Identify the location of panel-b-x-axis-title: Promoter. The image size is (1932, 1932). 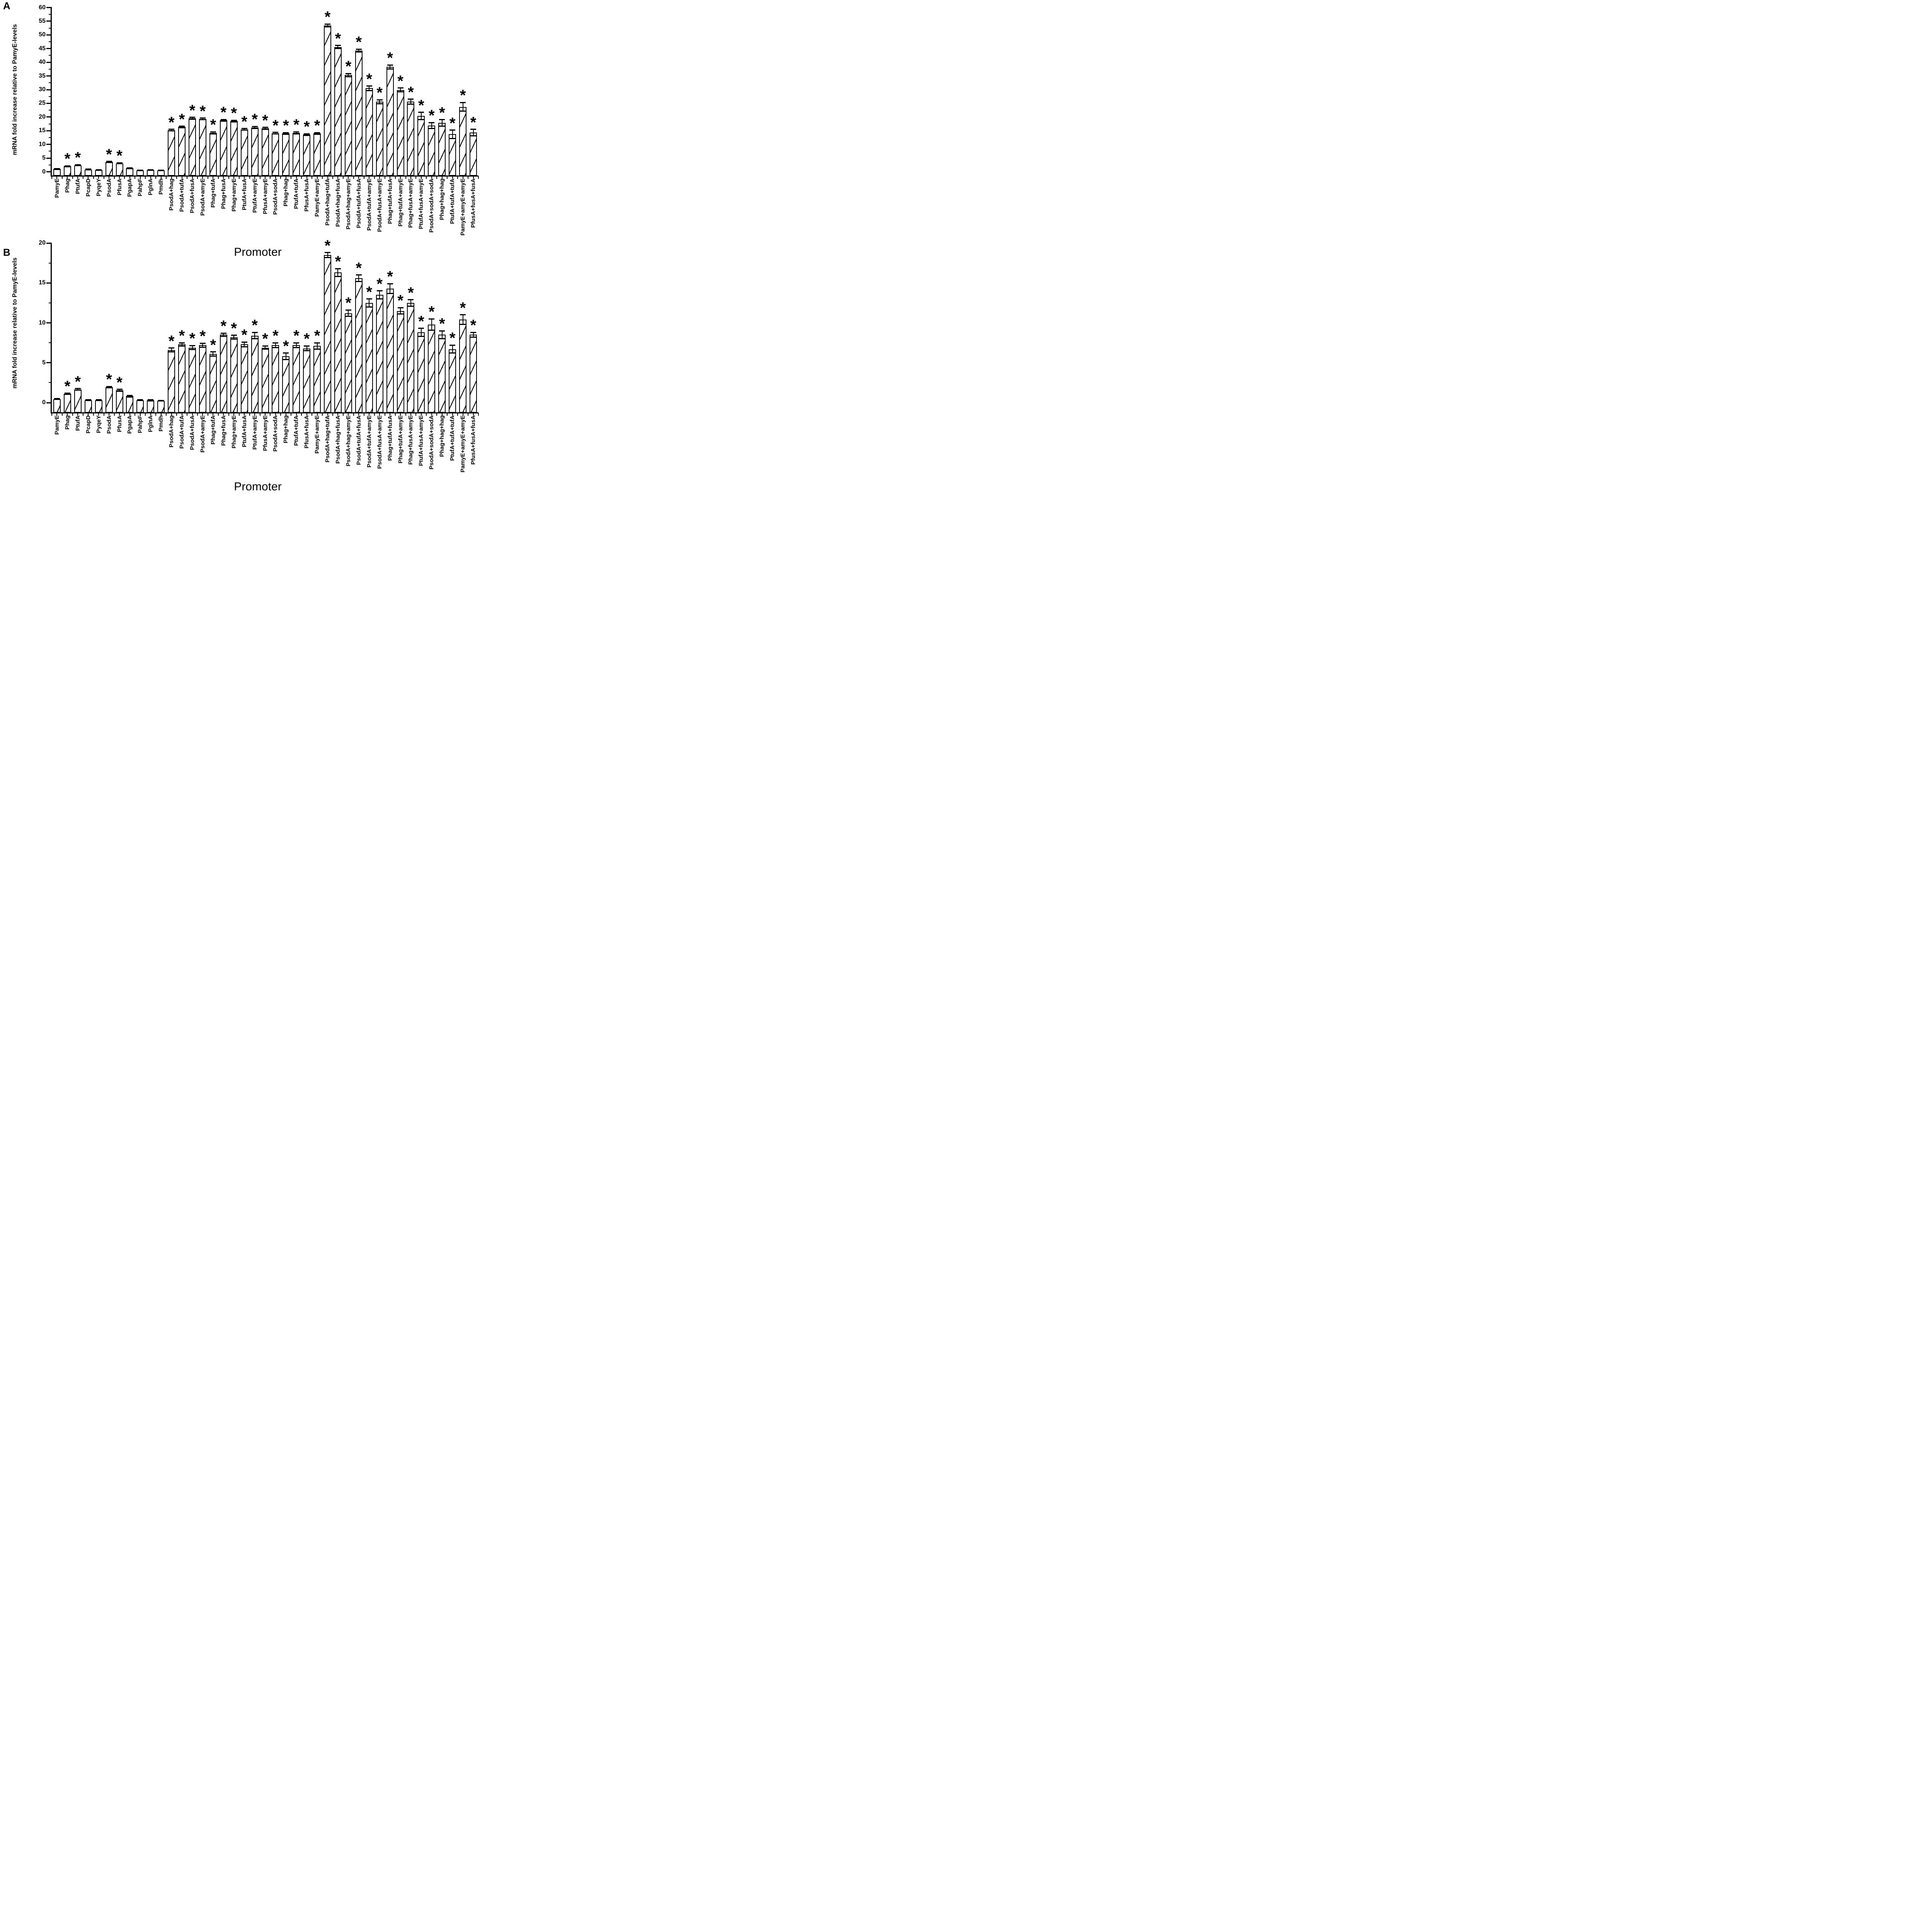
(258, 486).